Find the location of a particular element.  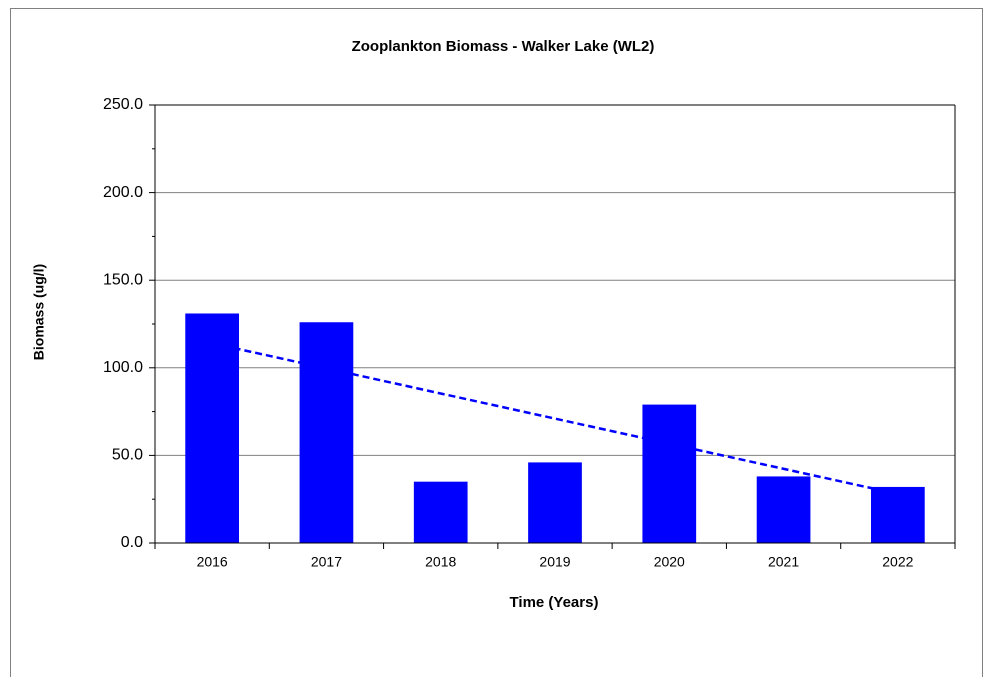

x-tick-label: 2019 is located at coordinates (554, 562).